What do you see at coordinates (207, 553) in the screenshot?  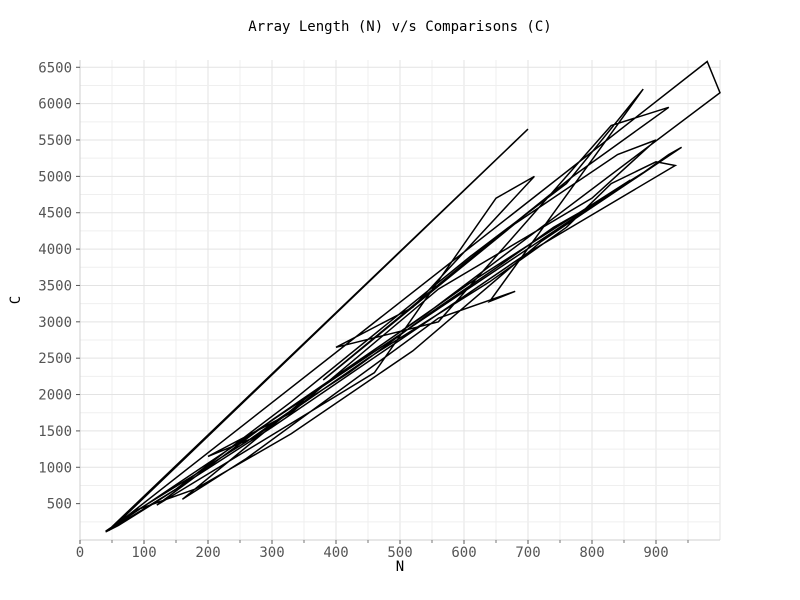 I see `x-tick-label: 200` at bounding box center [207, 553].